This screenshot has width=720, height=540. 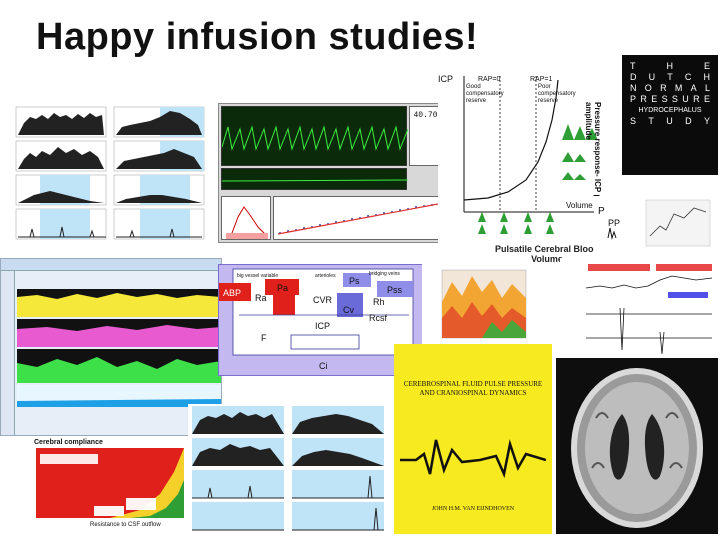 What do you see at coordinates (264, 338) in the screenshot?
I see `f-label: F` at bounding box center [264, 338].